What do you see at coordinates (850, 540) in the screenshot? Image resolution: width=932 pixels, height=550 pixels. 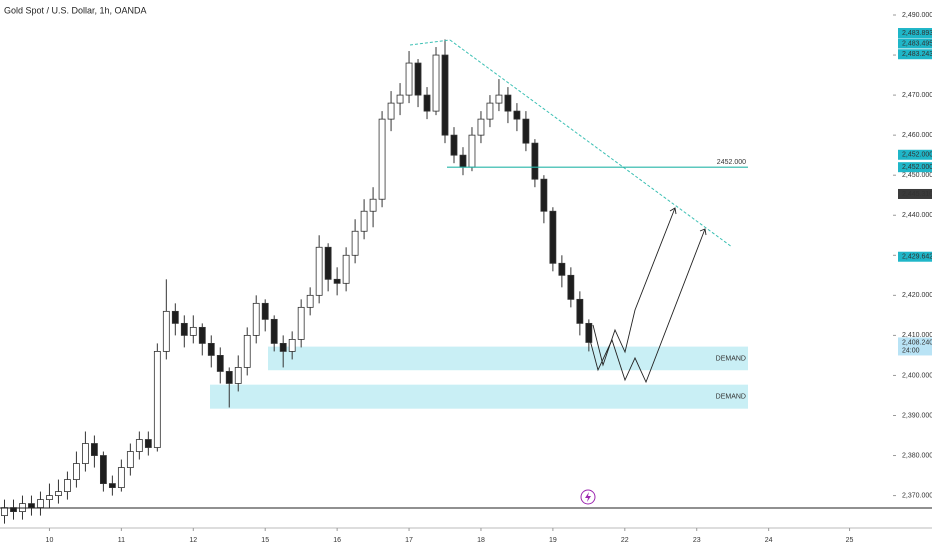 I see `x-tick-label: 25` at bounding box center [850, 540].